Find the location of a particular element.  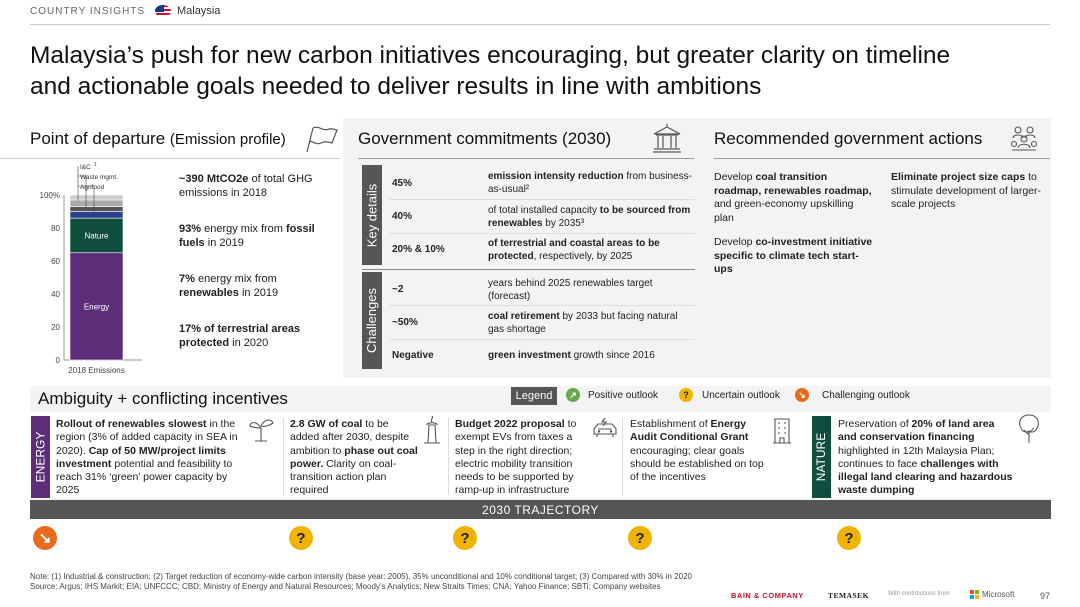

departure-title-text: Point of departure is located at coordinates (98, 138).